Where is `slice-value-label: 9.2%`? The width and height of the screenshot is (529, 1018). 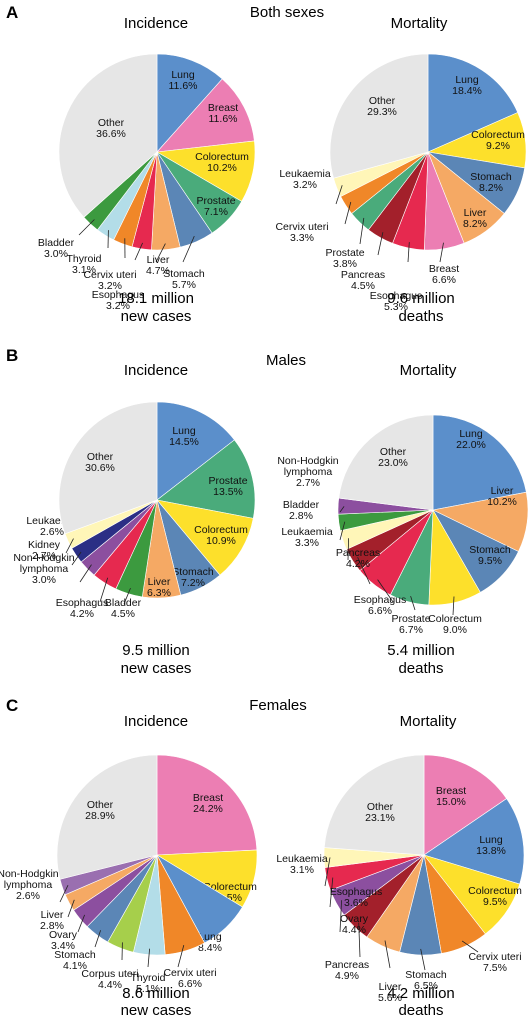 slice-value-label: 9.2% is located at coordinates (498, 146).